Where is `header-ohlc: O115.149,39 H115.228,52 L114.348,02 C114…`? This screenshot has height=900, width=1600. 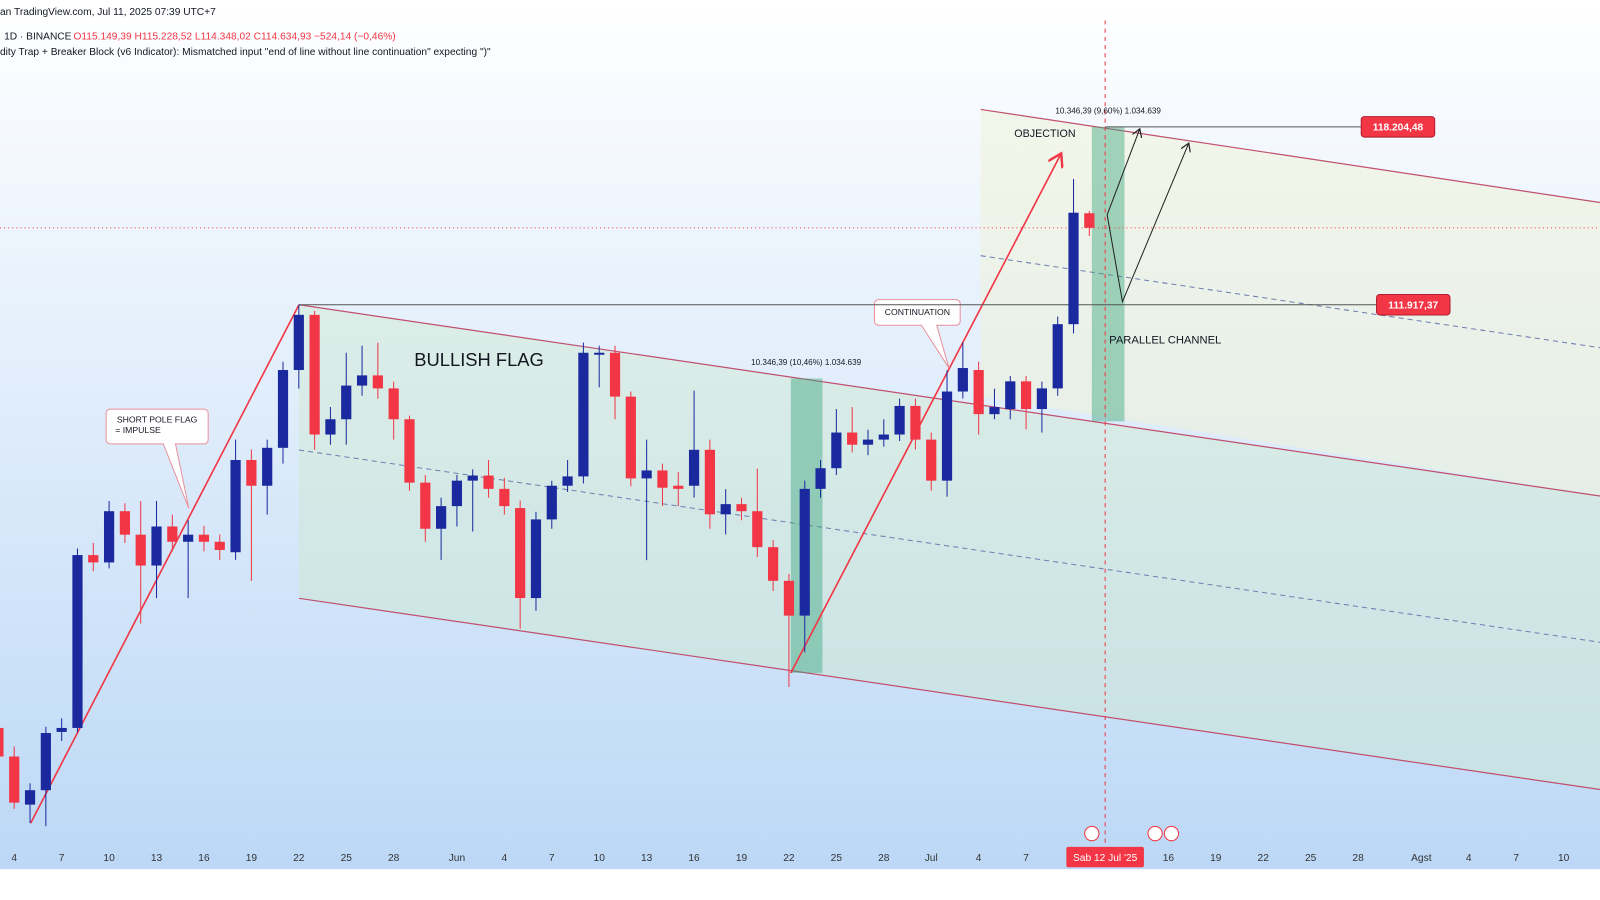
header-ohlc: O115.149,39 H115.228,52 L114.348,02 C114… is located at coordinates (234, 37).